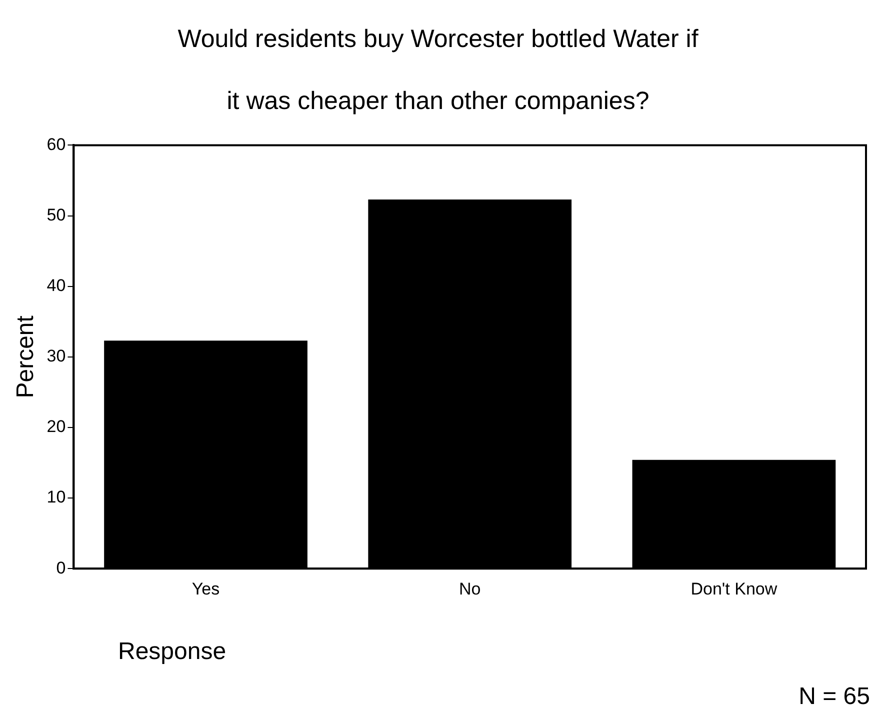  What do you see at coordinates (61, 568) in the screenshot?
I see `y-tick-label: 0` at bounding box center [61, 568].